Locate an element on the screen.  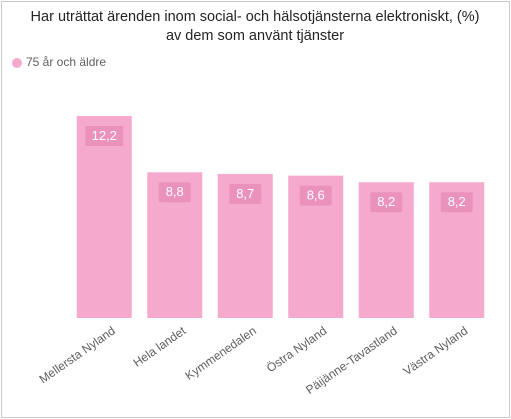
legend-marker is located at coordinates (17, 63).